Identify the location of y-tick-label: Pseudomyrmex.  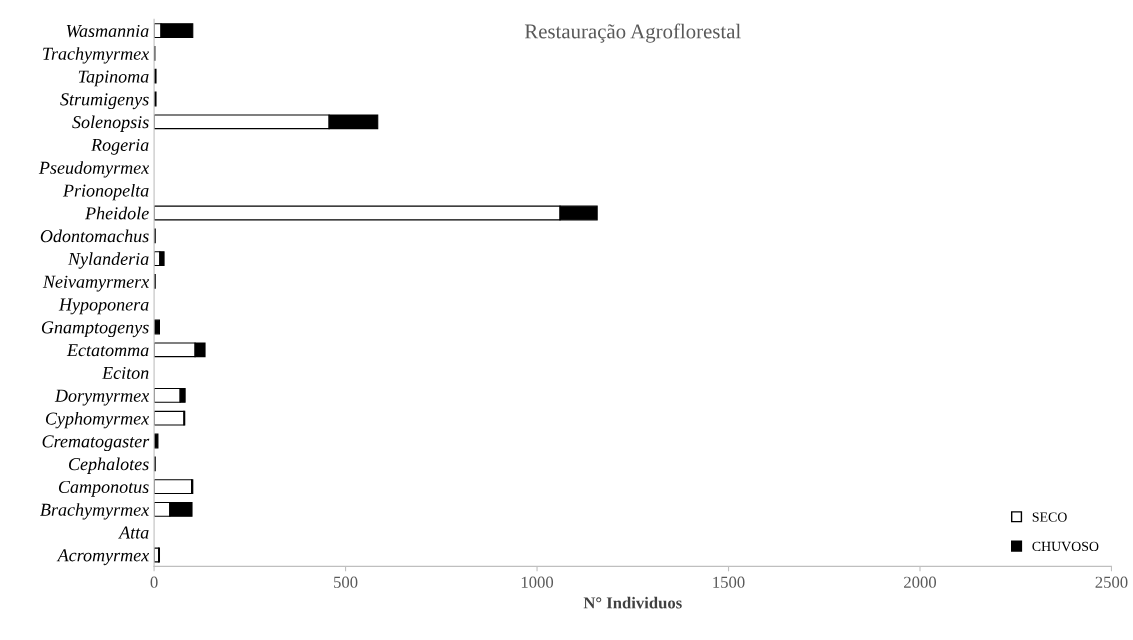
(94, 169).